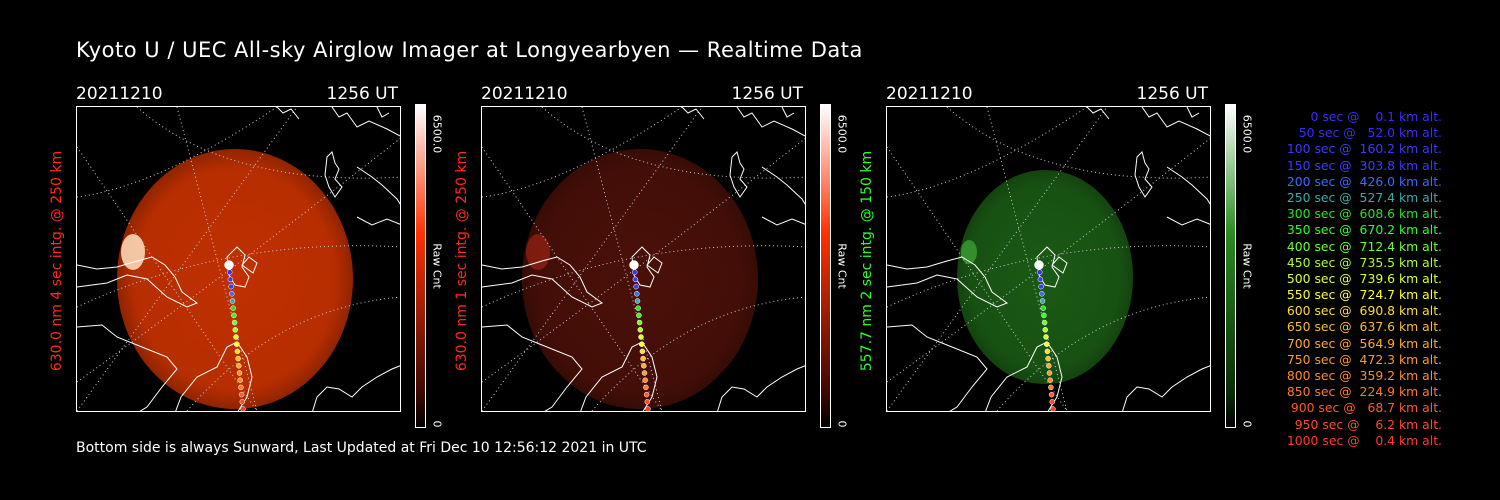 This screenshot has width=1500, height=500. Describe the element at coordinates (1364, 214) in the screenshot. I see `legend-row: 300 sec @ 608.6 km alt.` at that location.